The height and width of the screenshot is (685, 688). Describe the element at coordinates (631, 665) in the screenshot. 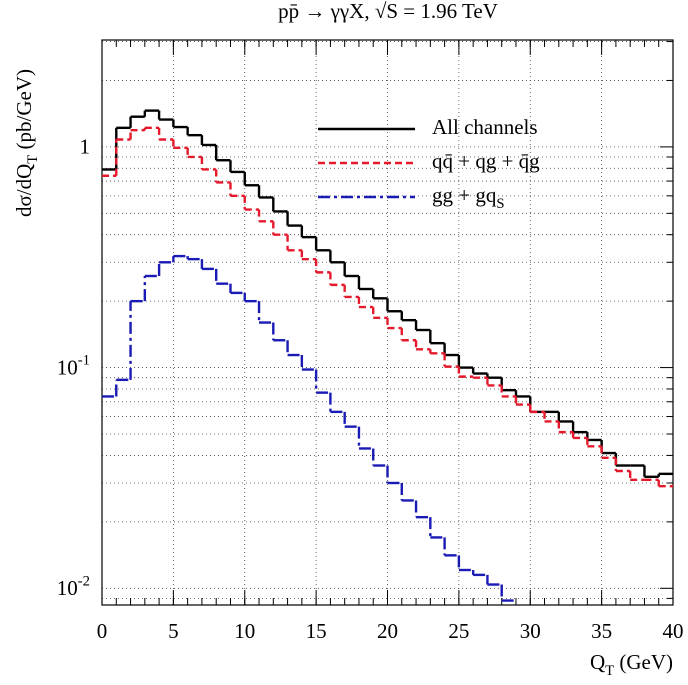

I see `x-axis-label: QT (GeV)` at that location.